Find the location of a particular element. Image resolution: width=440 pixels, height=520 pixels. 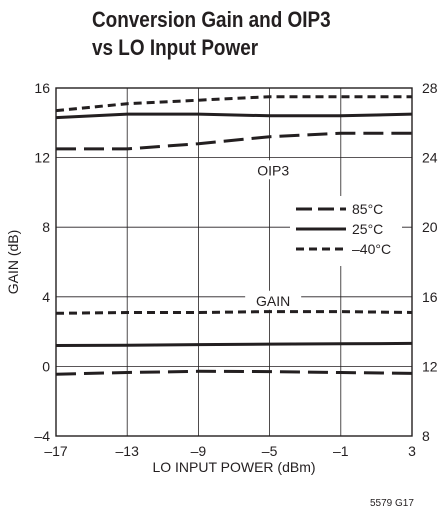

legend-label: –40°C is located at coordinates (371, 249).